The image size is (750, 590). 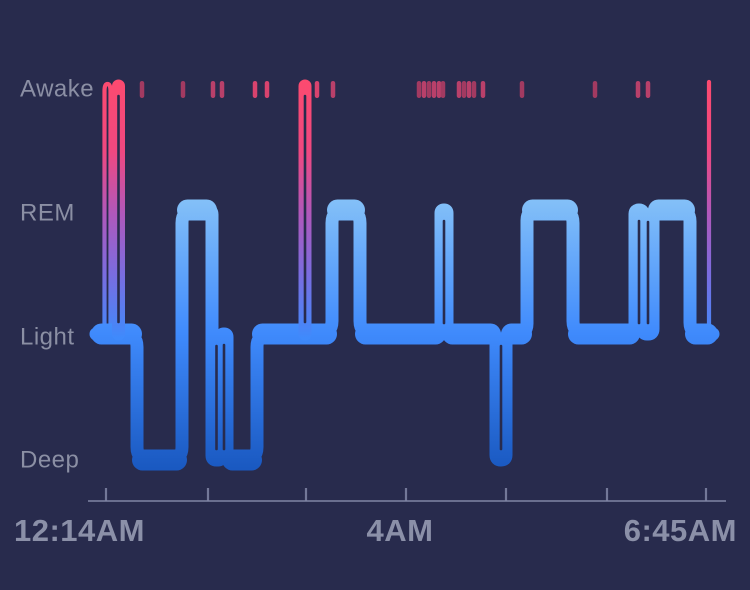 I want to click on stage-label-light: Light, so click(x=47, y=337).